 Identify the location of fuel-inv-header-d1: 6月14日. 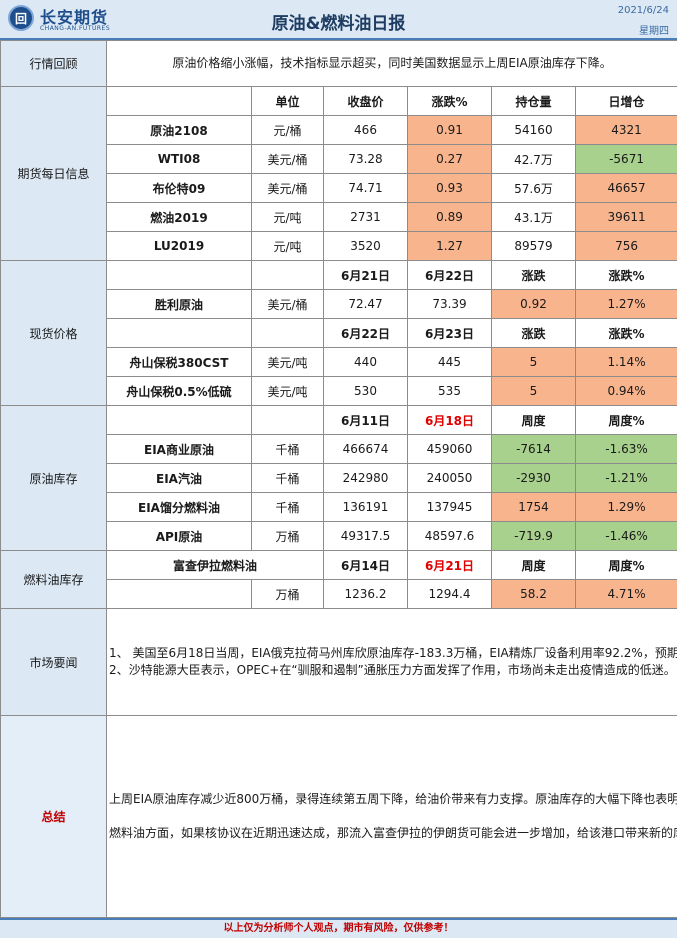
(365, 565).